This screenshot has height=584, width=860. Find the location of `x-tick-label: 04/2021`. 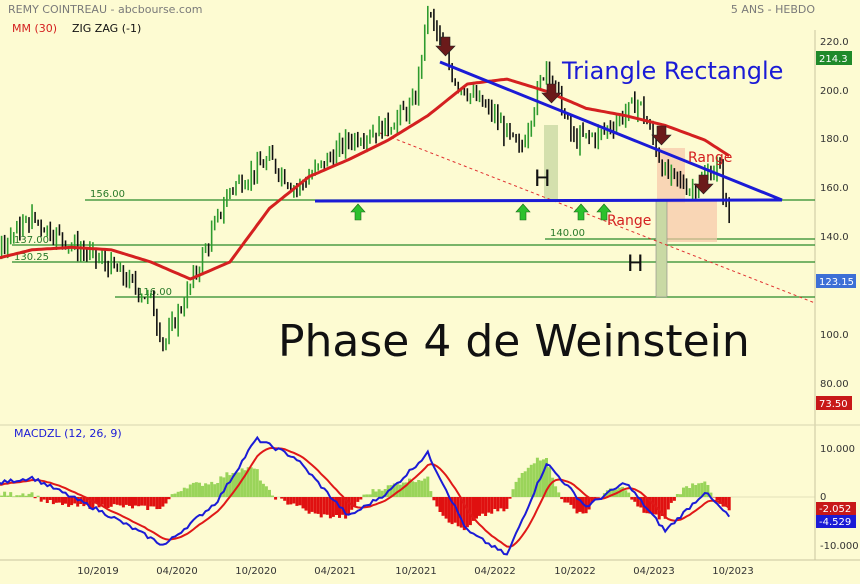

x-tick-label: 04/2021 is located at coordinates (335, 571).